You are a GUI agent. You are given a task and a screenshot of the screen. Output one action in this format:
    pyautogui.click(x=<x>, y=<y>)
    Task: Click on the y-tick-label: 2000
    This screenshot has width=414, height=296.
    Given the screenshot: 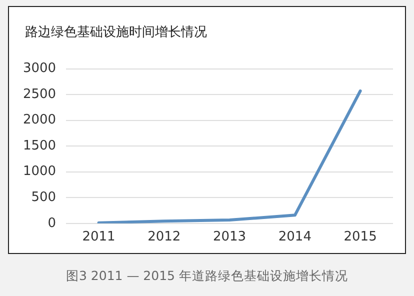 What is the action you would take?
    pyautogui.click(x=39, y=120)
    